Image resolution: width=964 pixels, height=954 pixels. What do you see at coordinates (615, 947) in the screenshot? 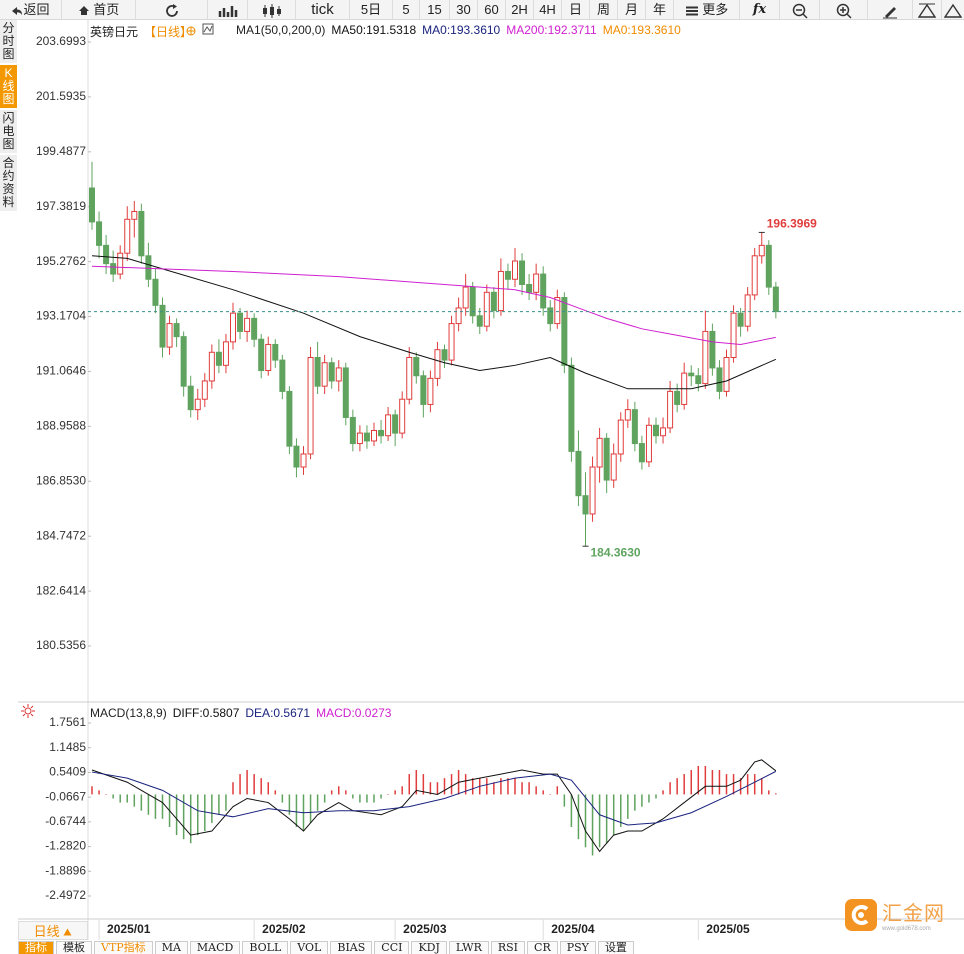
I see `indicator-tab: 设置` at bounding box center [615, 947].